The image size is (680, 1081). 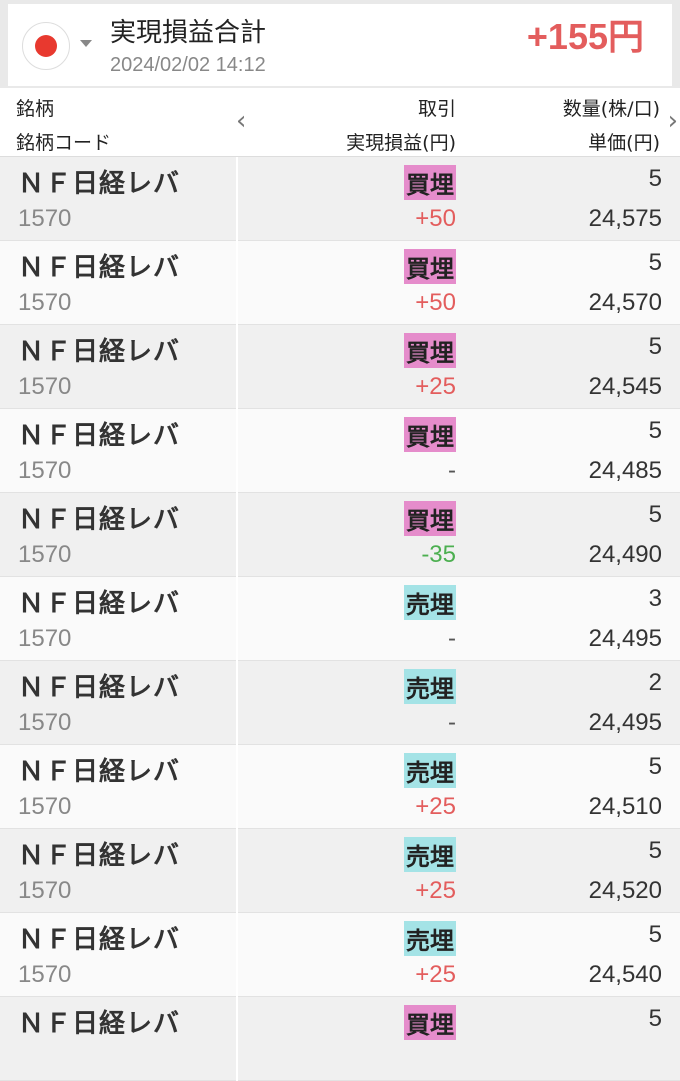 I want to click on table-row: ＮＦ日経レバ 1570 買埋 +25 5 24,545, so click(x=340, y=367).